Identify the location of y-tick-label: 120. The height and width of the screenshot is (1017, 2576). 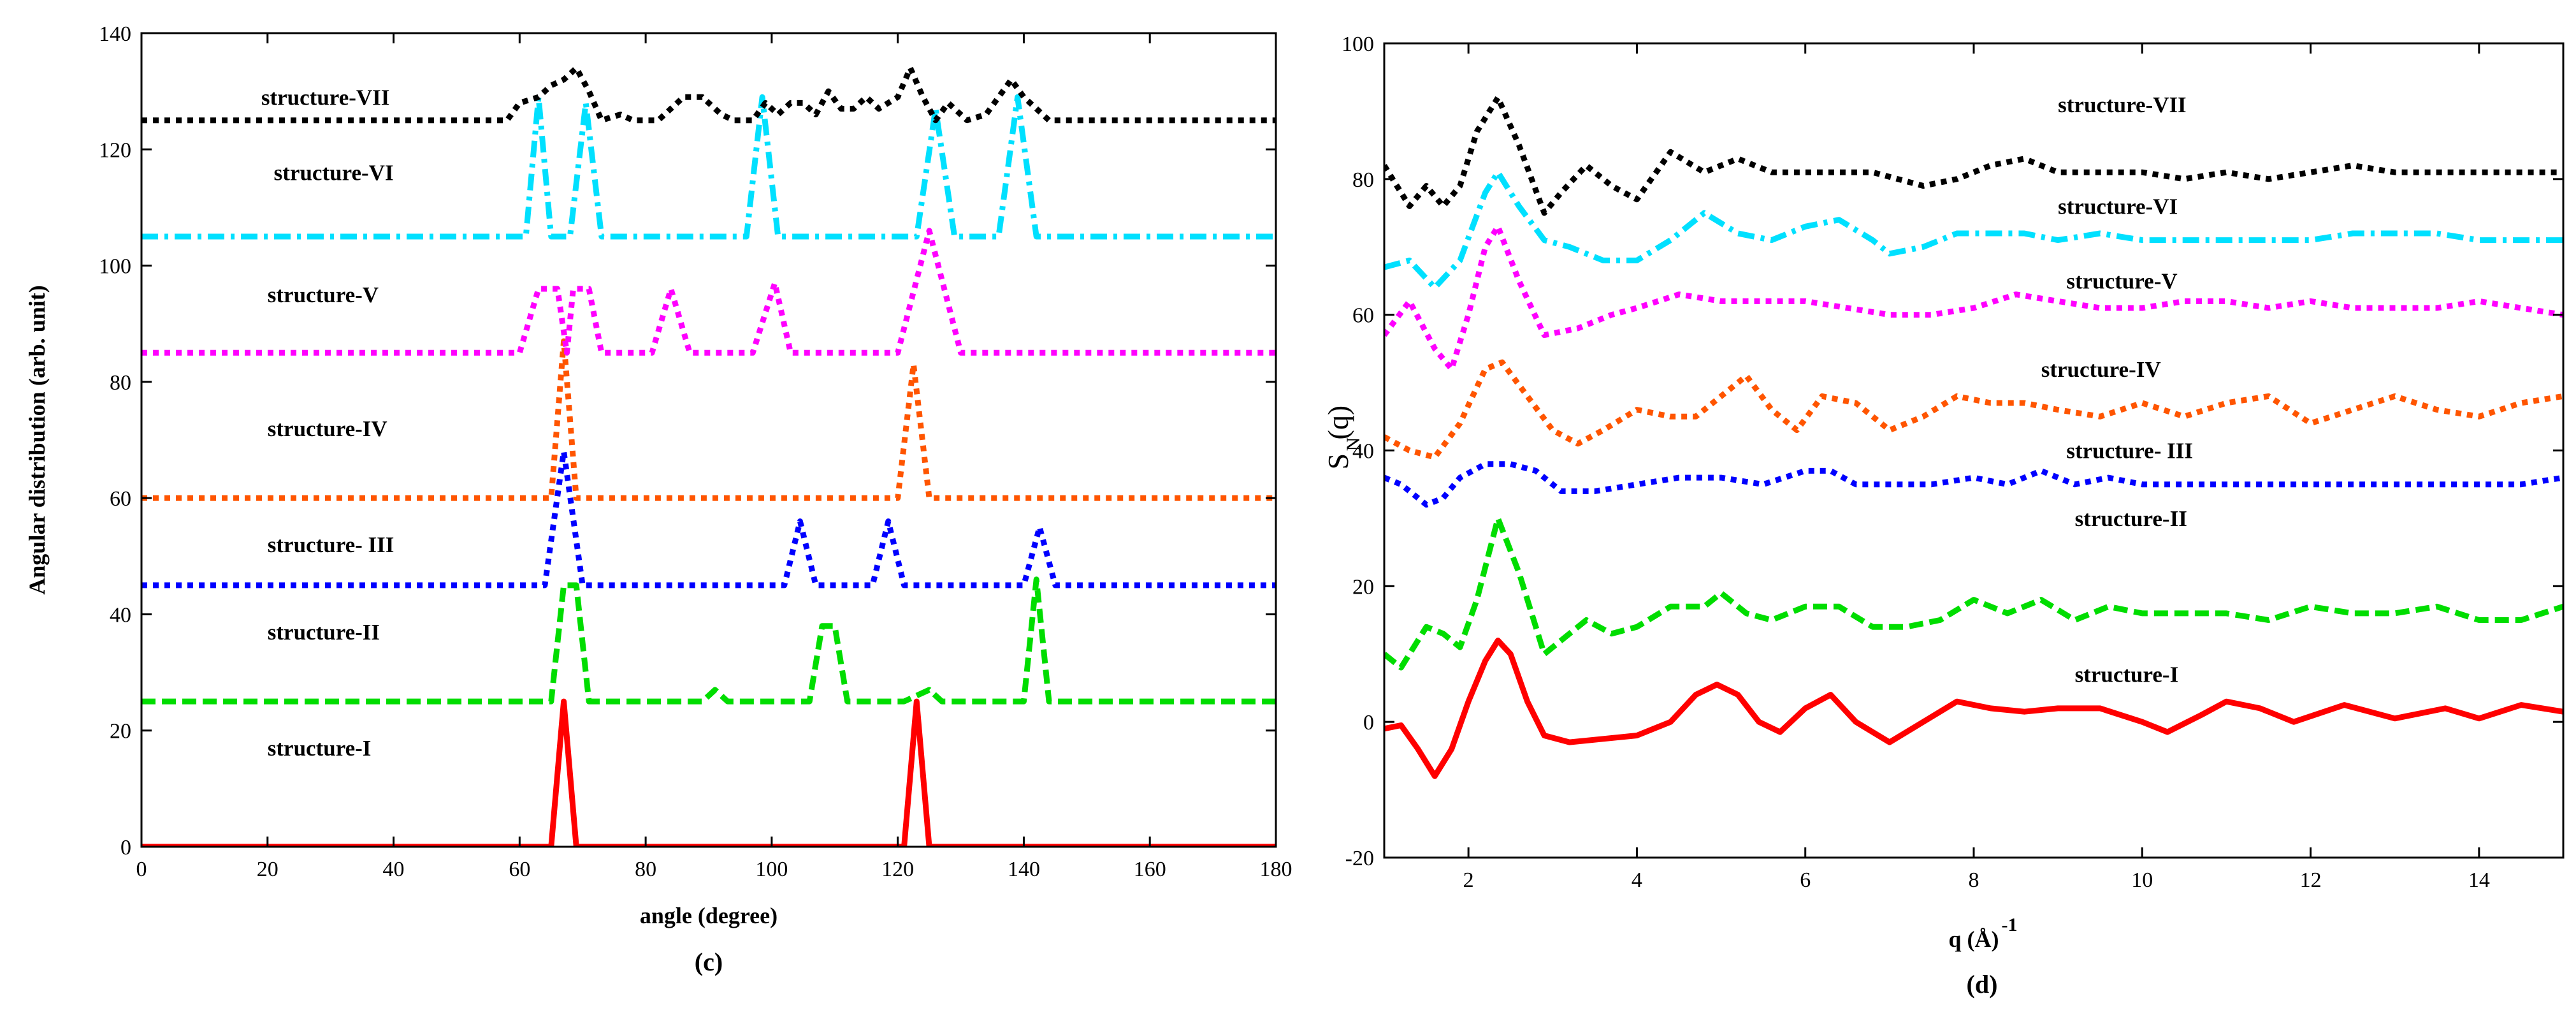
(115, 150).